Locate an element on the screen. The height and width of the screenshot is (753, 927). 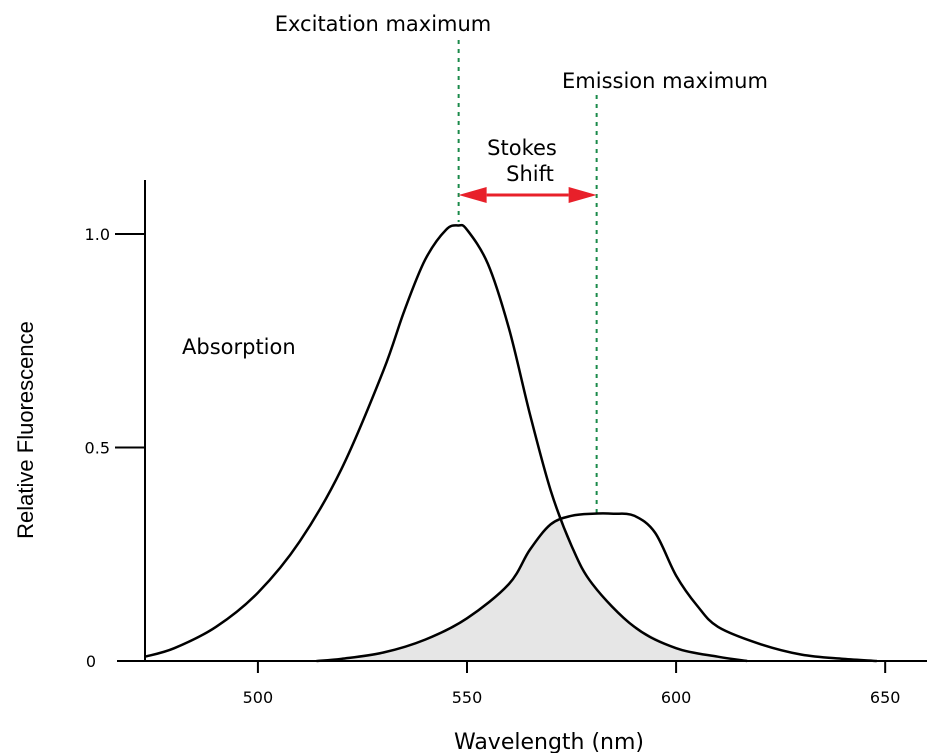
emission-curve is located at coordinates (596, 587).